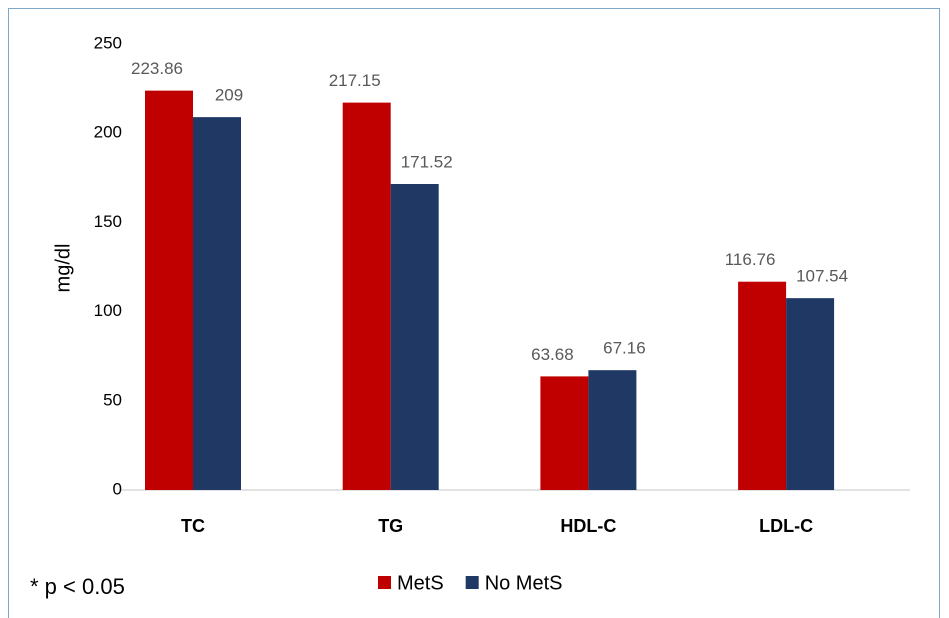 The image size is (949, 618). Describe the element at coordinates (786, 526) in the screenshot. I see `x-tick-label: LDL-C` at that location.